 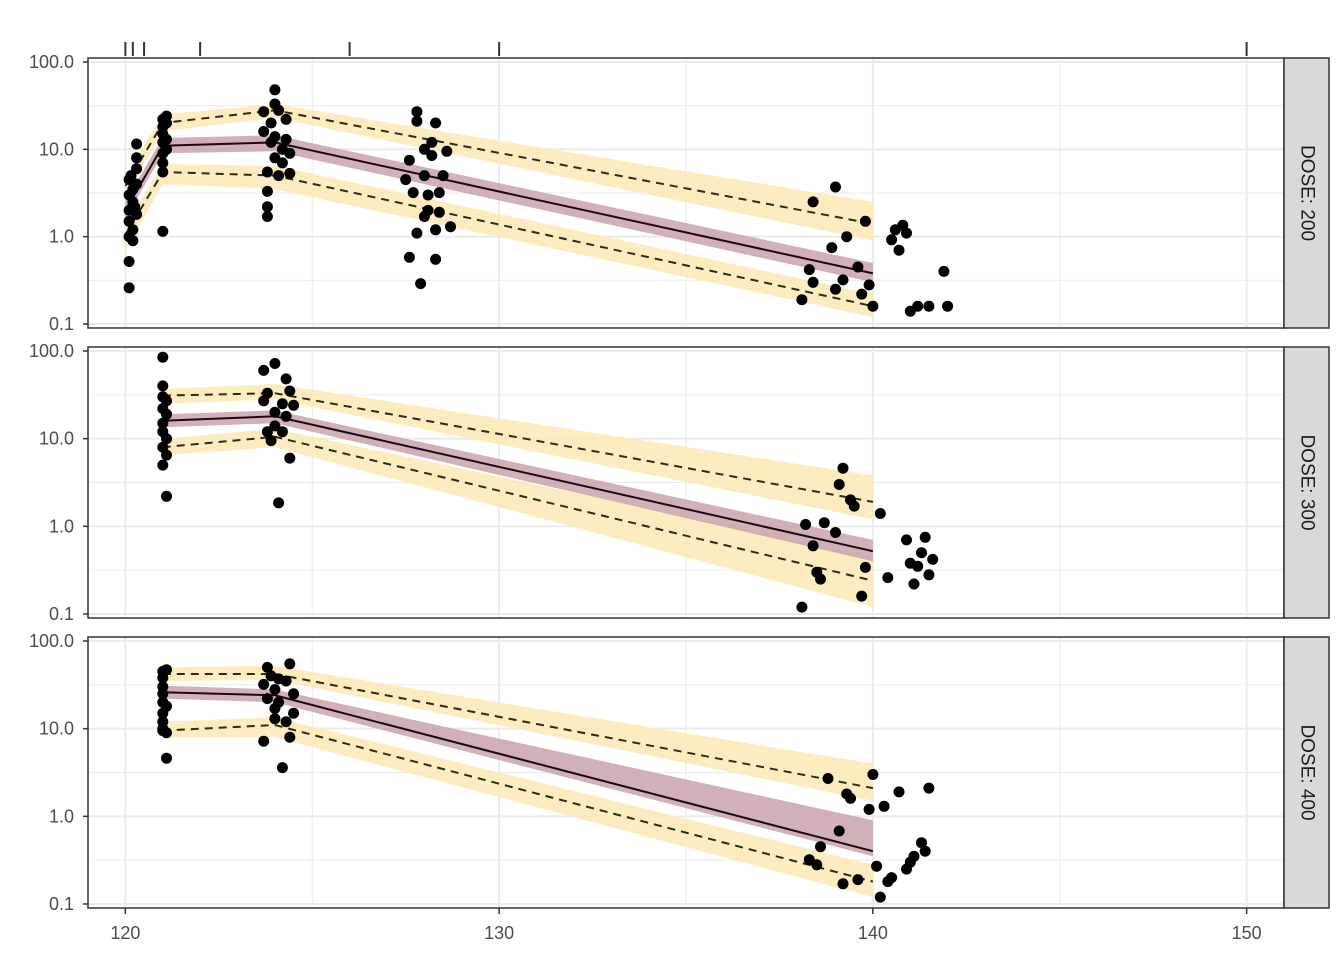 What do you see at coordinates (1247, 933) in the screenshot?
I see `x-tick-label: 150` at bounding box center [1247, 933].